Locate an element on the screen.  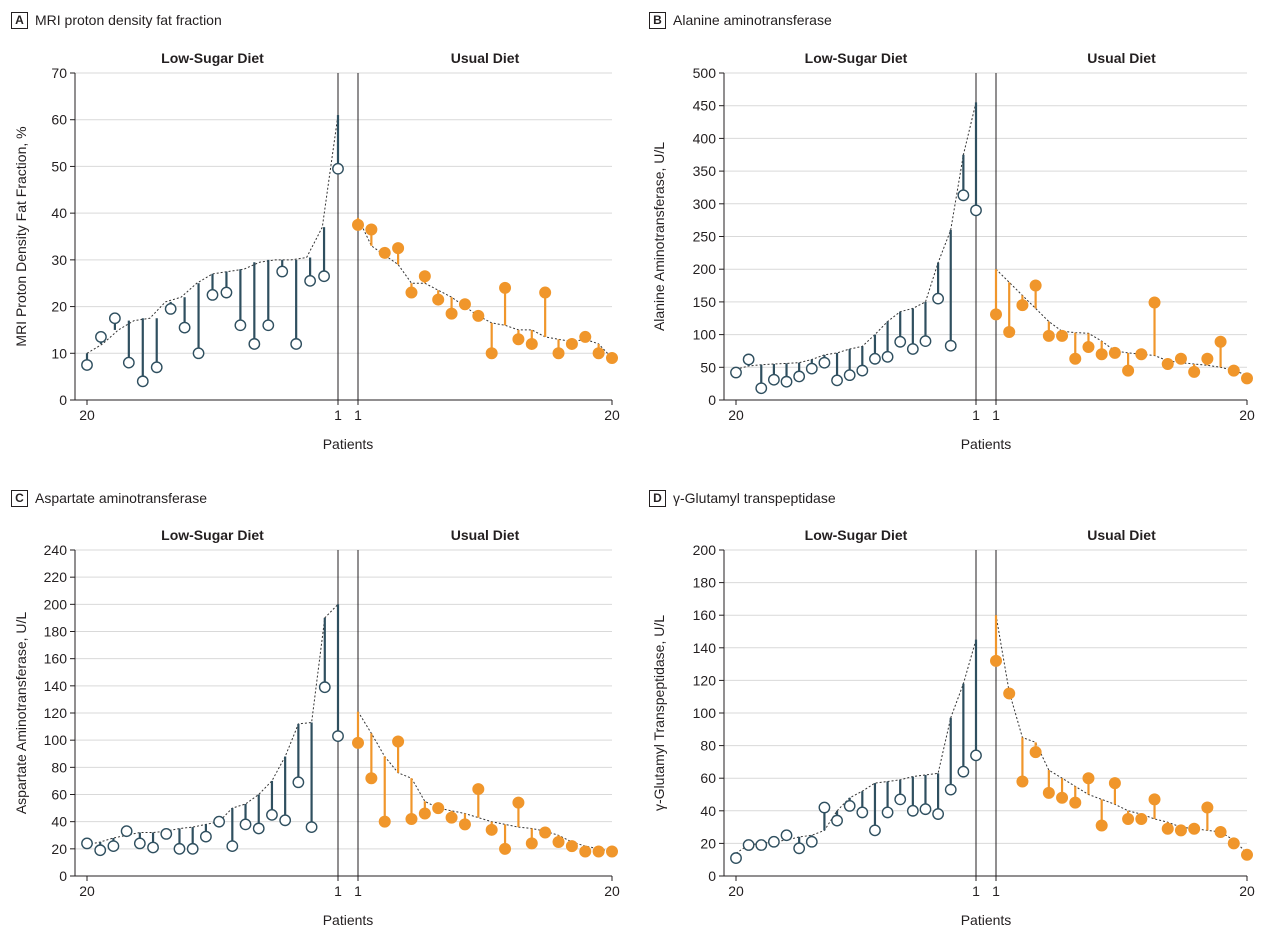
y-axis-label: Aspartate Aminotransferase, U/L is located at coordinates (21, 713).